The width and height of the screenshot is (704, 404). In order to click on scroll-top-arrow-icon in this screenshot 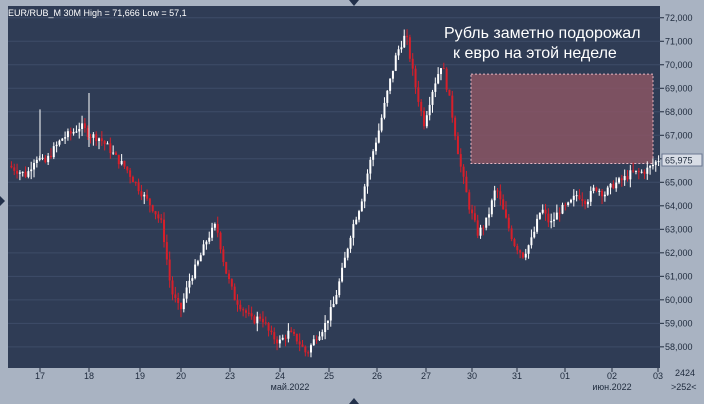, I will do `click(354, 3)`.